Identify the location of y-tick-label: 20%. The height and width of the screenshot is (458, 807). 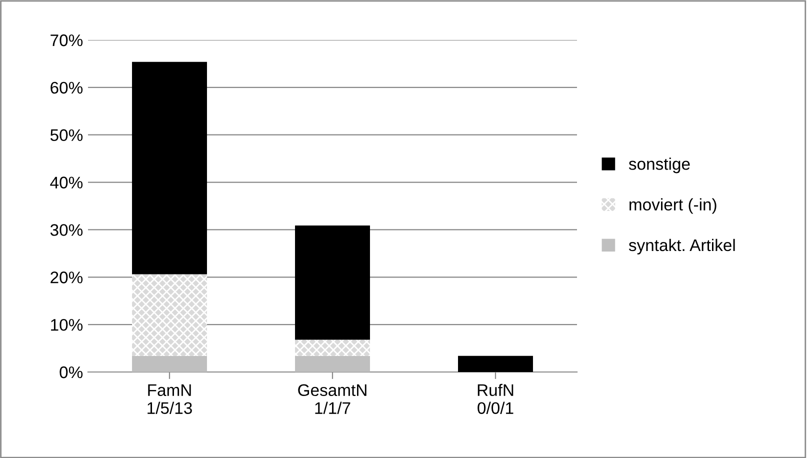
(66, 278).